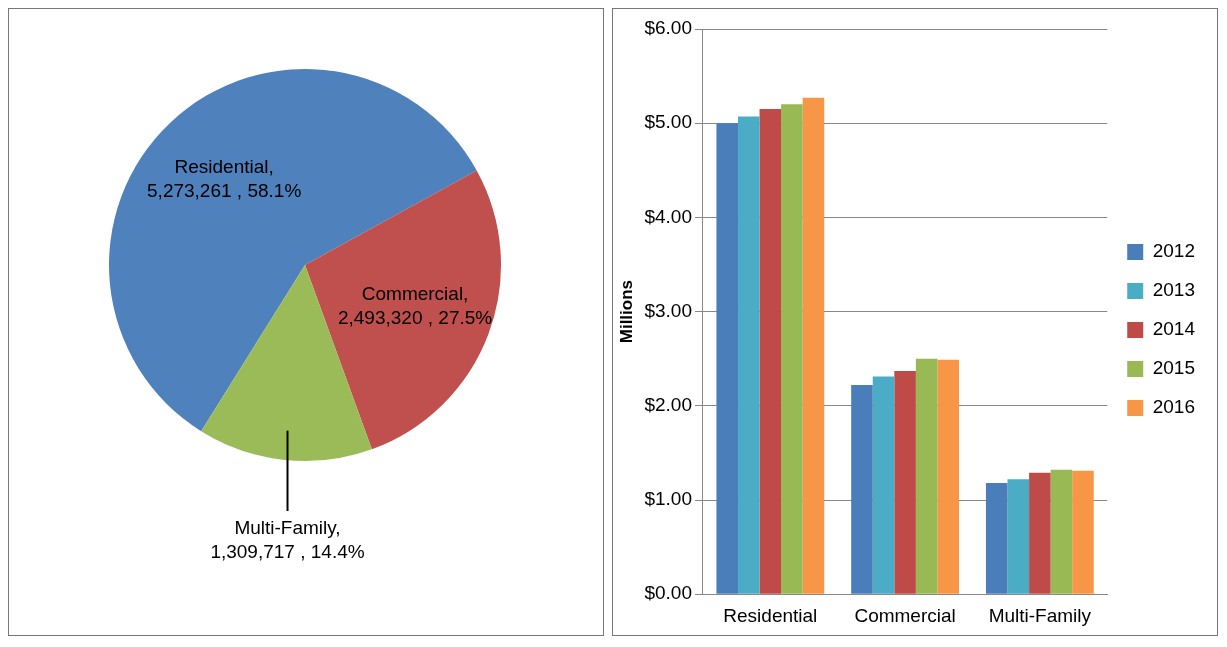  Describe the element at coordinates (668, 499) in the screenshot. I see `y-tick-label: $1.00` at that location.